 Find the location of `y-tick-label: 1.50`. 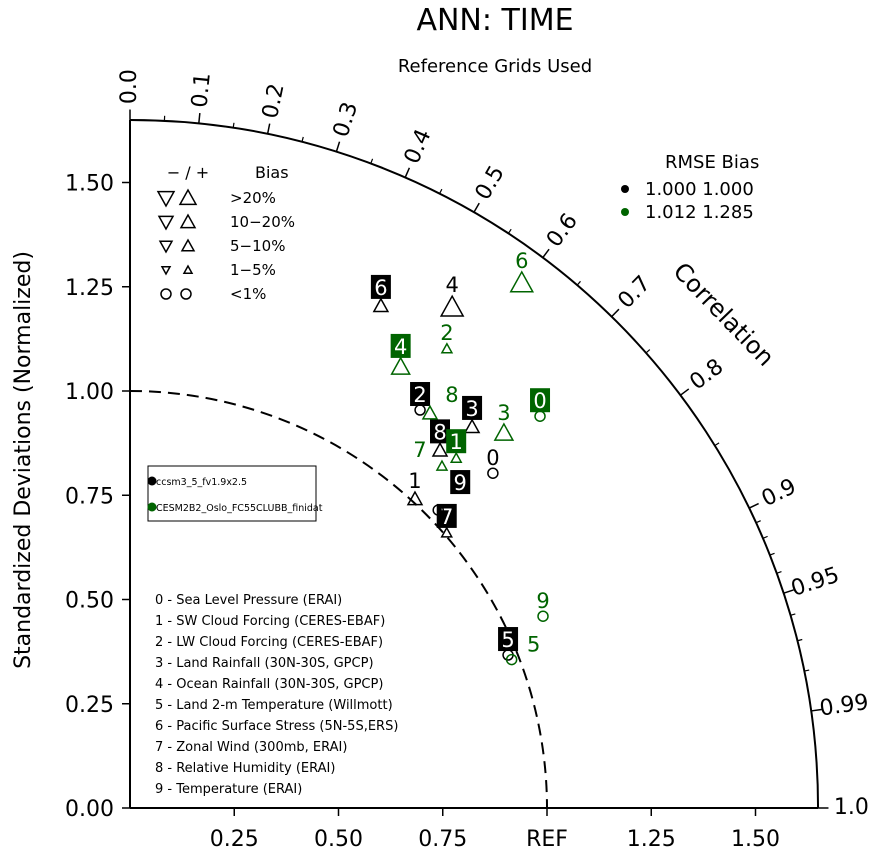

y-tick-label: 1.50 is located at coordinates (89, 184).